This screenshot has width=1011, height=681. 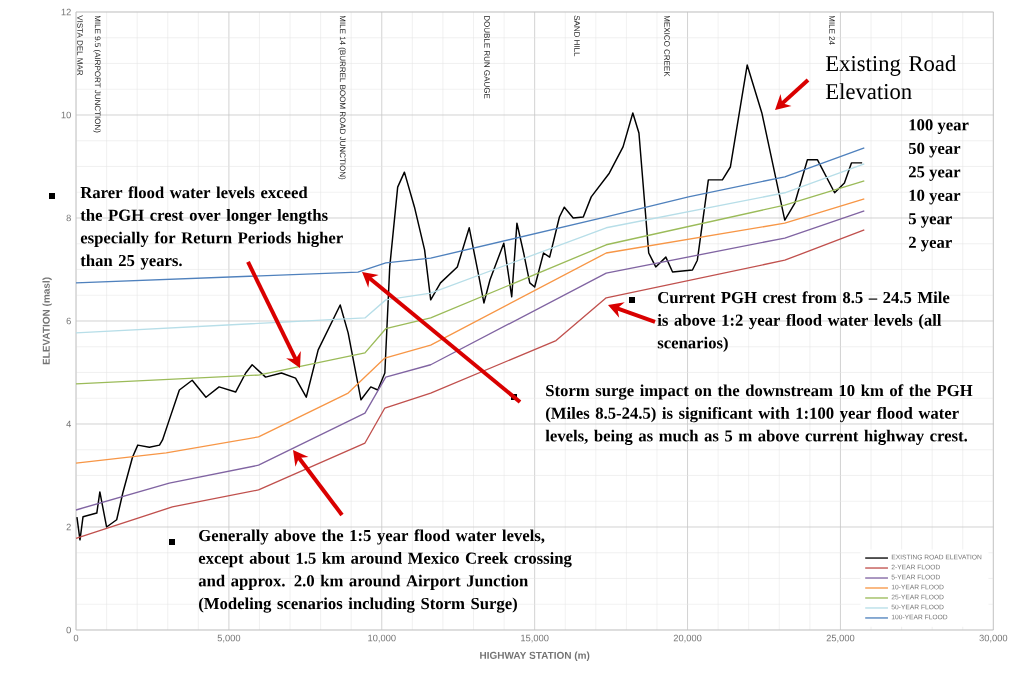 What do you see at coordinates (211, 228) in the screenshot?
I see `annotation: Rarer flood water levels exceed the PGH crest over longer lengths especially for Return Periods higher than 25 years.` at bounding box center [211, 228].